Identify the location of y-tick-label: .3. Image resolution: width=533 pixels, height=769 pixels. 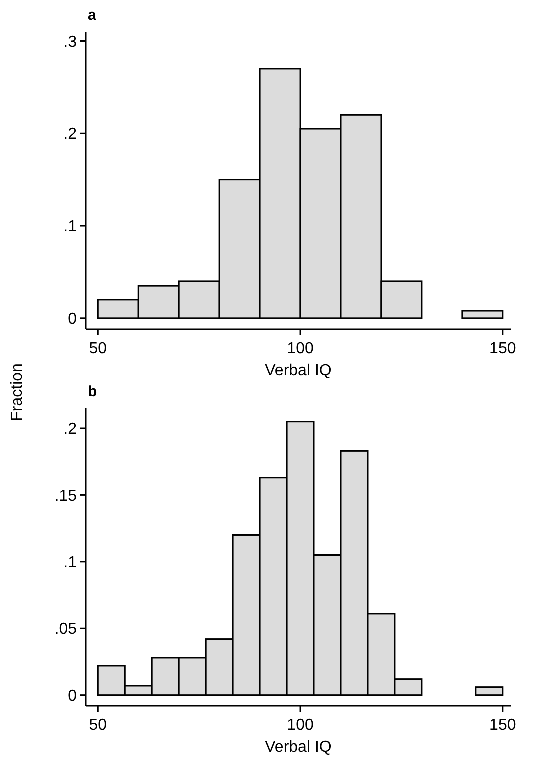
(71, 42).